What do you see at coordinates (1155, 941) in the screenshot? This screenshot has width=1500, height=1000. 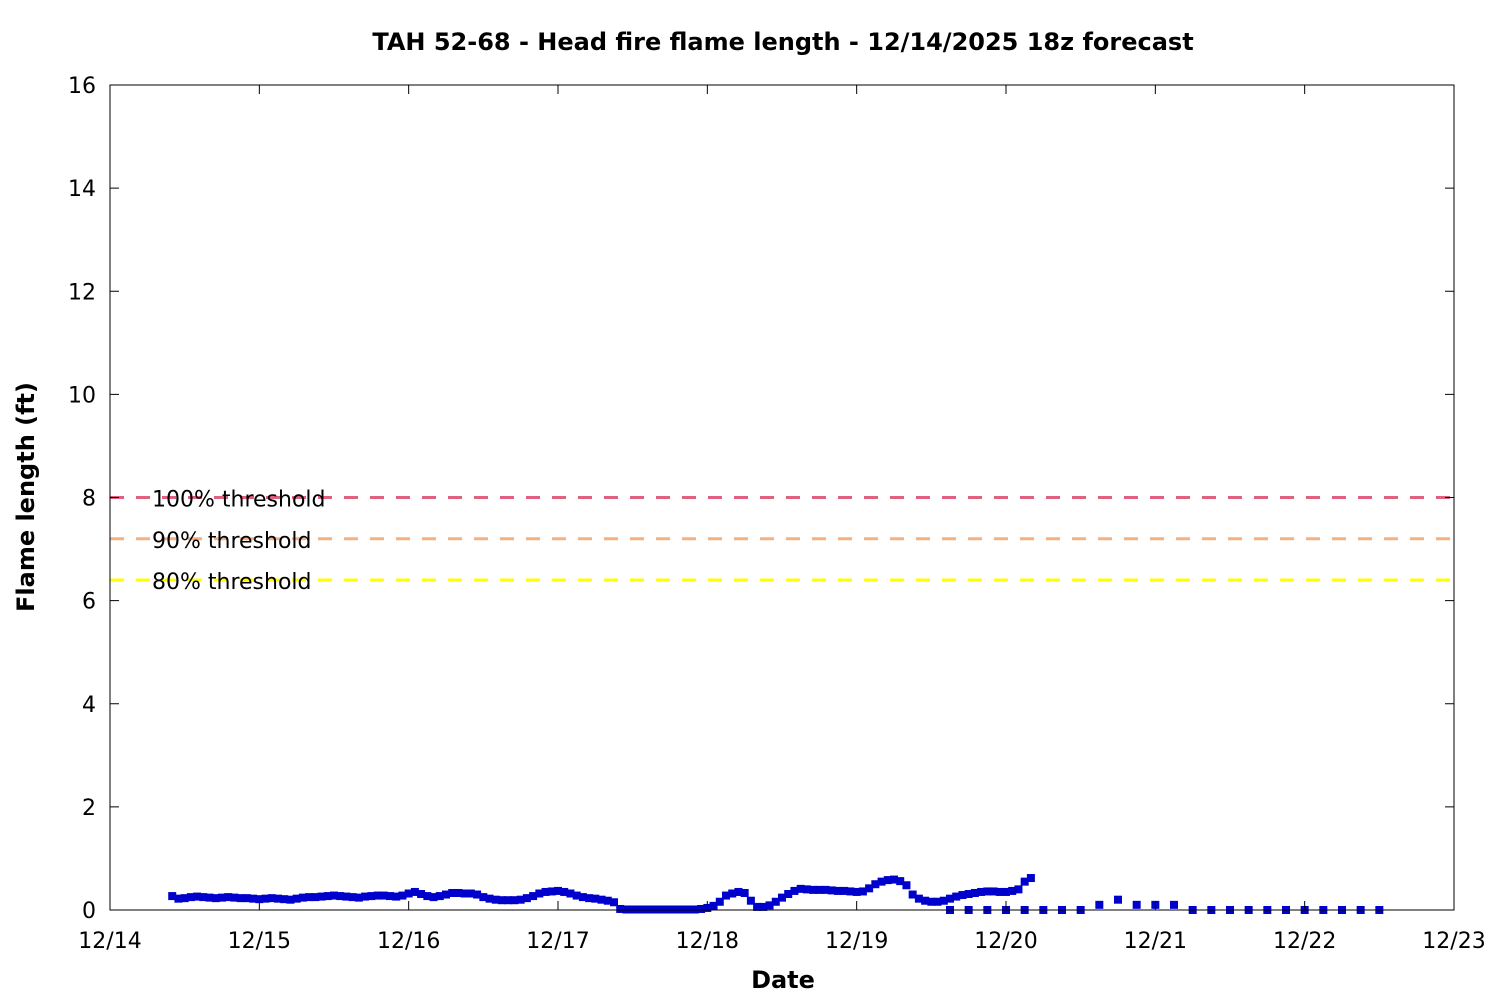 I see `x-tick-label: 12/21` at bounding box center [1155, 941].